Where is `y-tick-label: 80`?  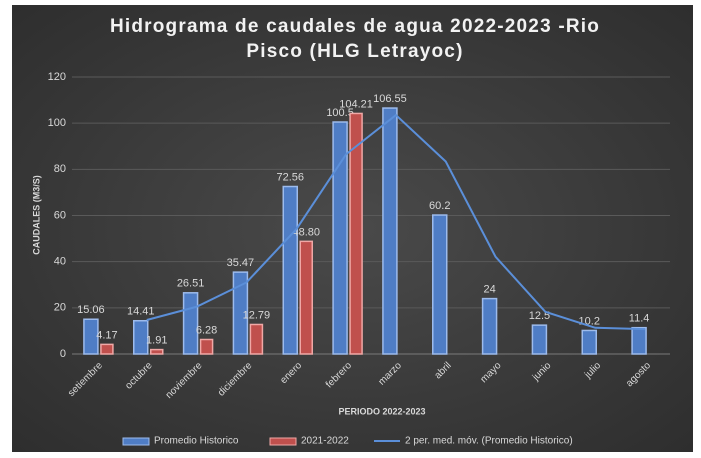
y-tick-label: 80 is located at coordinates (60, 169).